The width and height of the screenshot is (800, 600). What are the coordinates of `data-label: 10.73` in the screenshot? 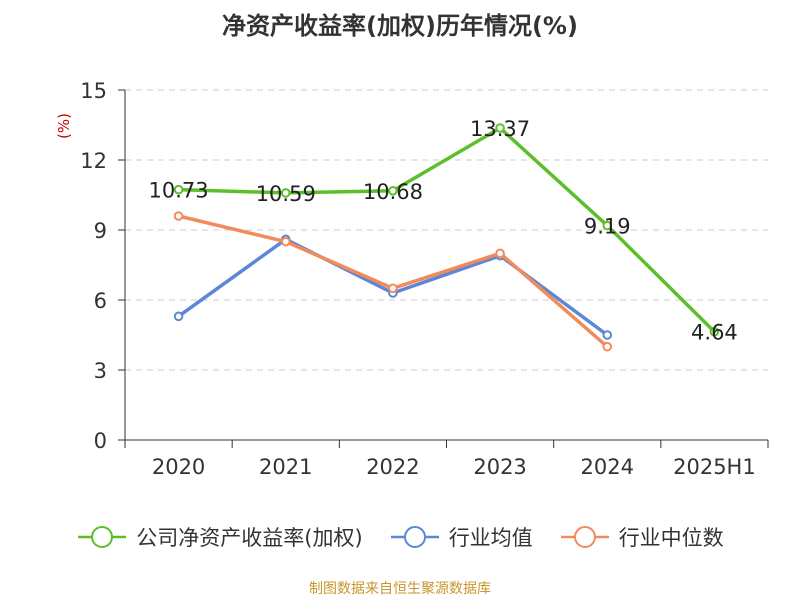 It's located at (179, 191).